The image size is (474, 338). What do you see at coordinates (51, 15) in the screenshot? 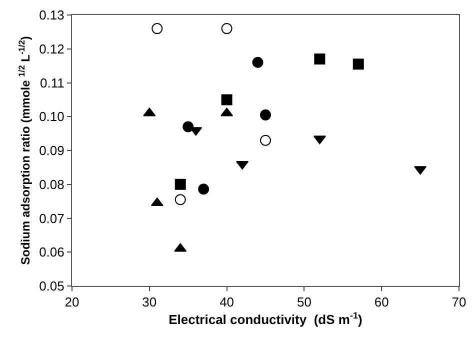
I see `y-tick-label: 0.13` at bounding box center [51, 15].